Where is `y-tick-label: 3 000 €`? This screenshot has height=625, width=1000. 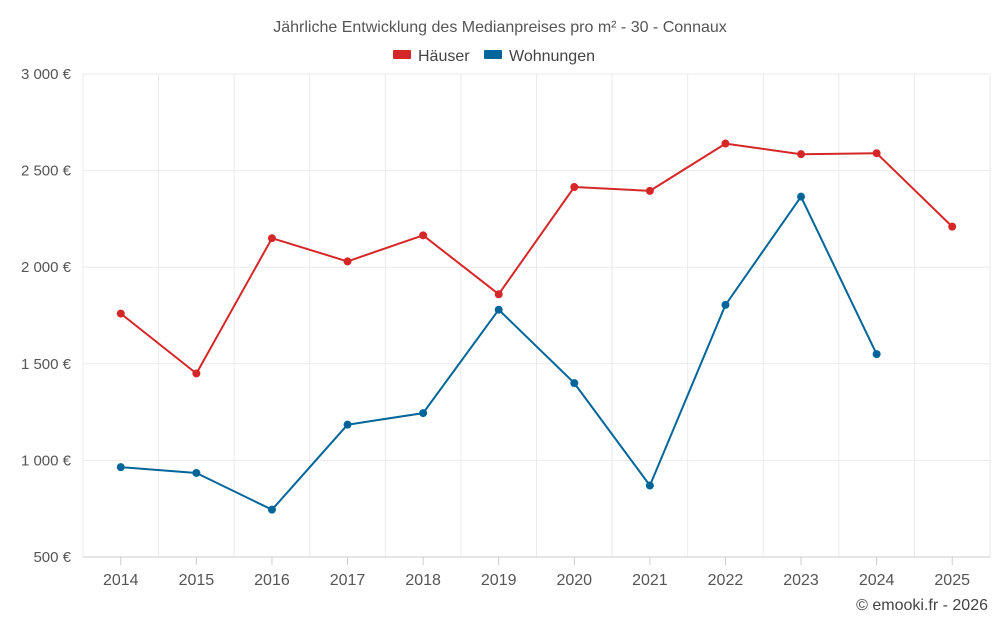 y-tick-label: 3 000 € is located at coordinates (46, 74).